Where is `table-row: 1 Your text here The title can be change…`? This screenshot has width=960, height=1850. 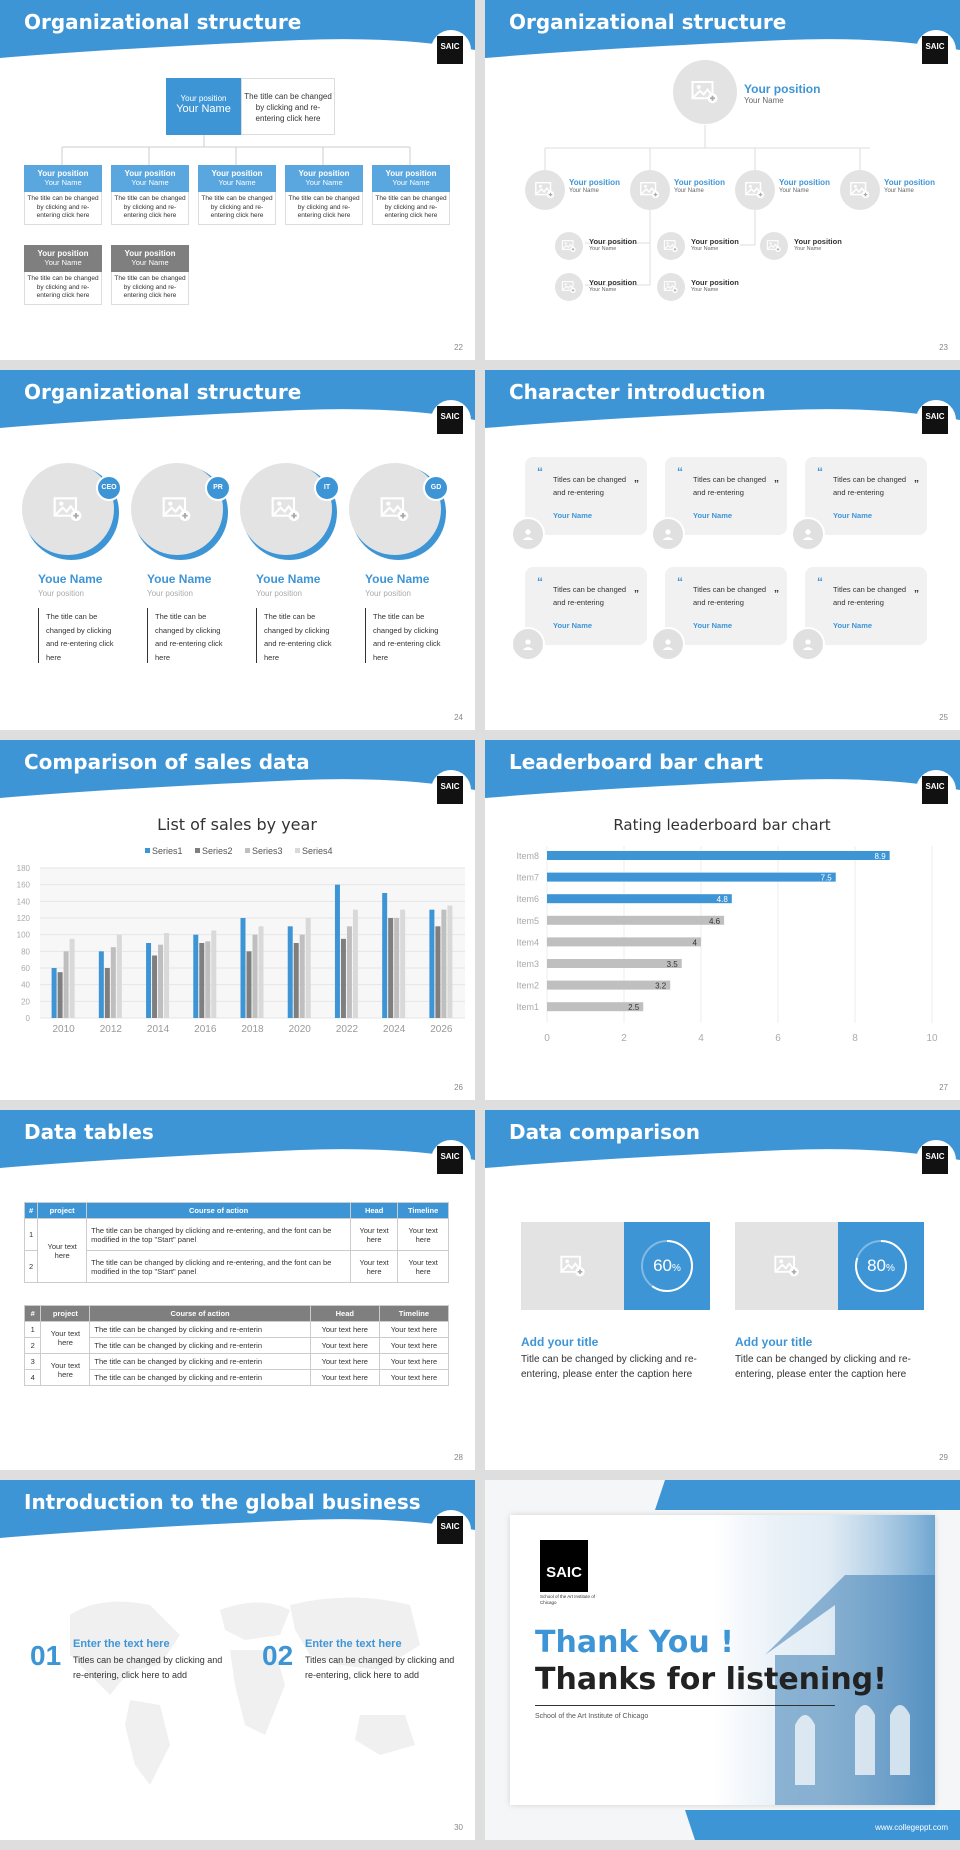
table-row: 1 Your text here The title can be change… is located at coordinates (236, 1250).